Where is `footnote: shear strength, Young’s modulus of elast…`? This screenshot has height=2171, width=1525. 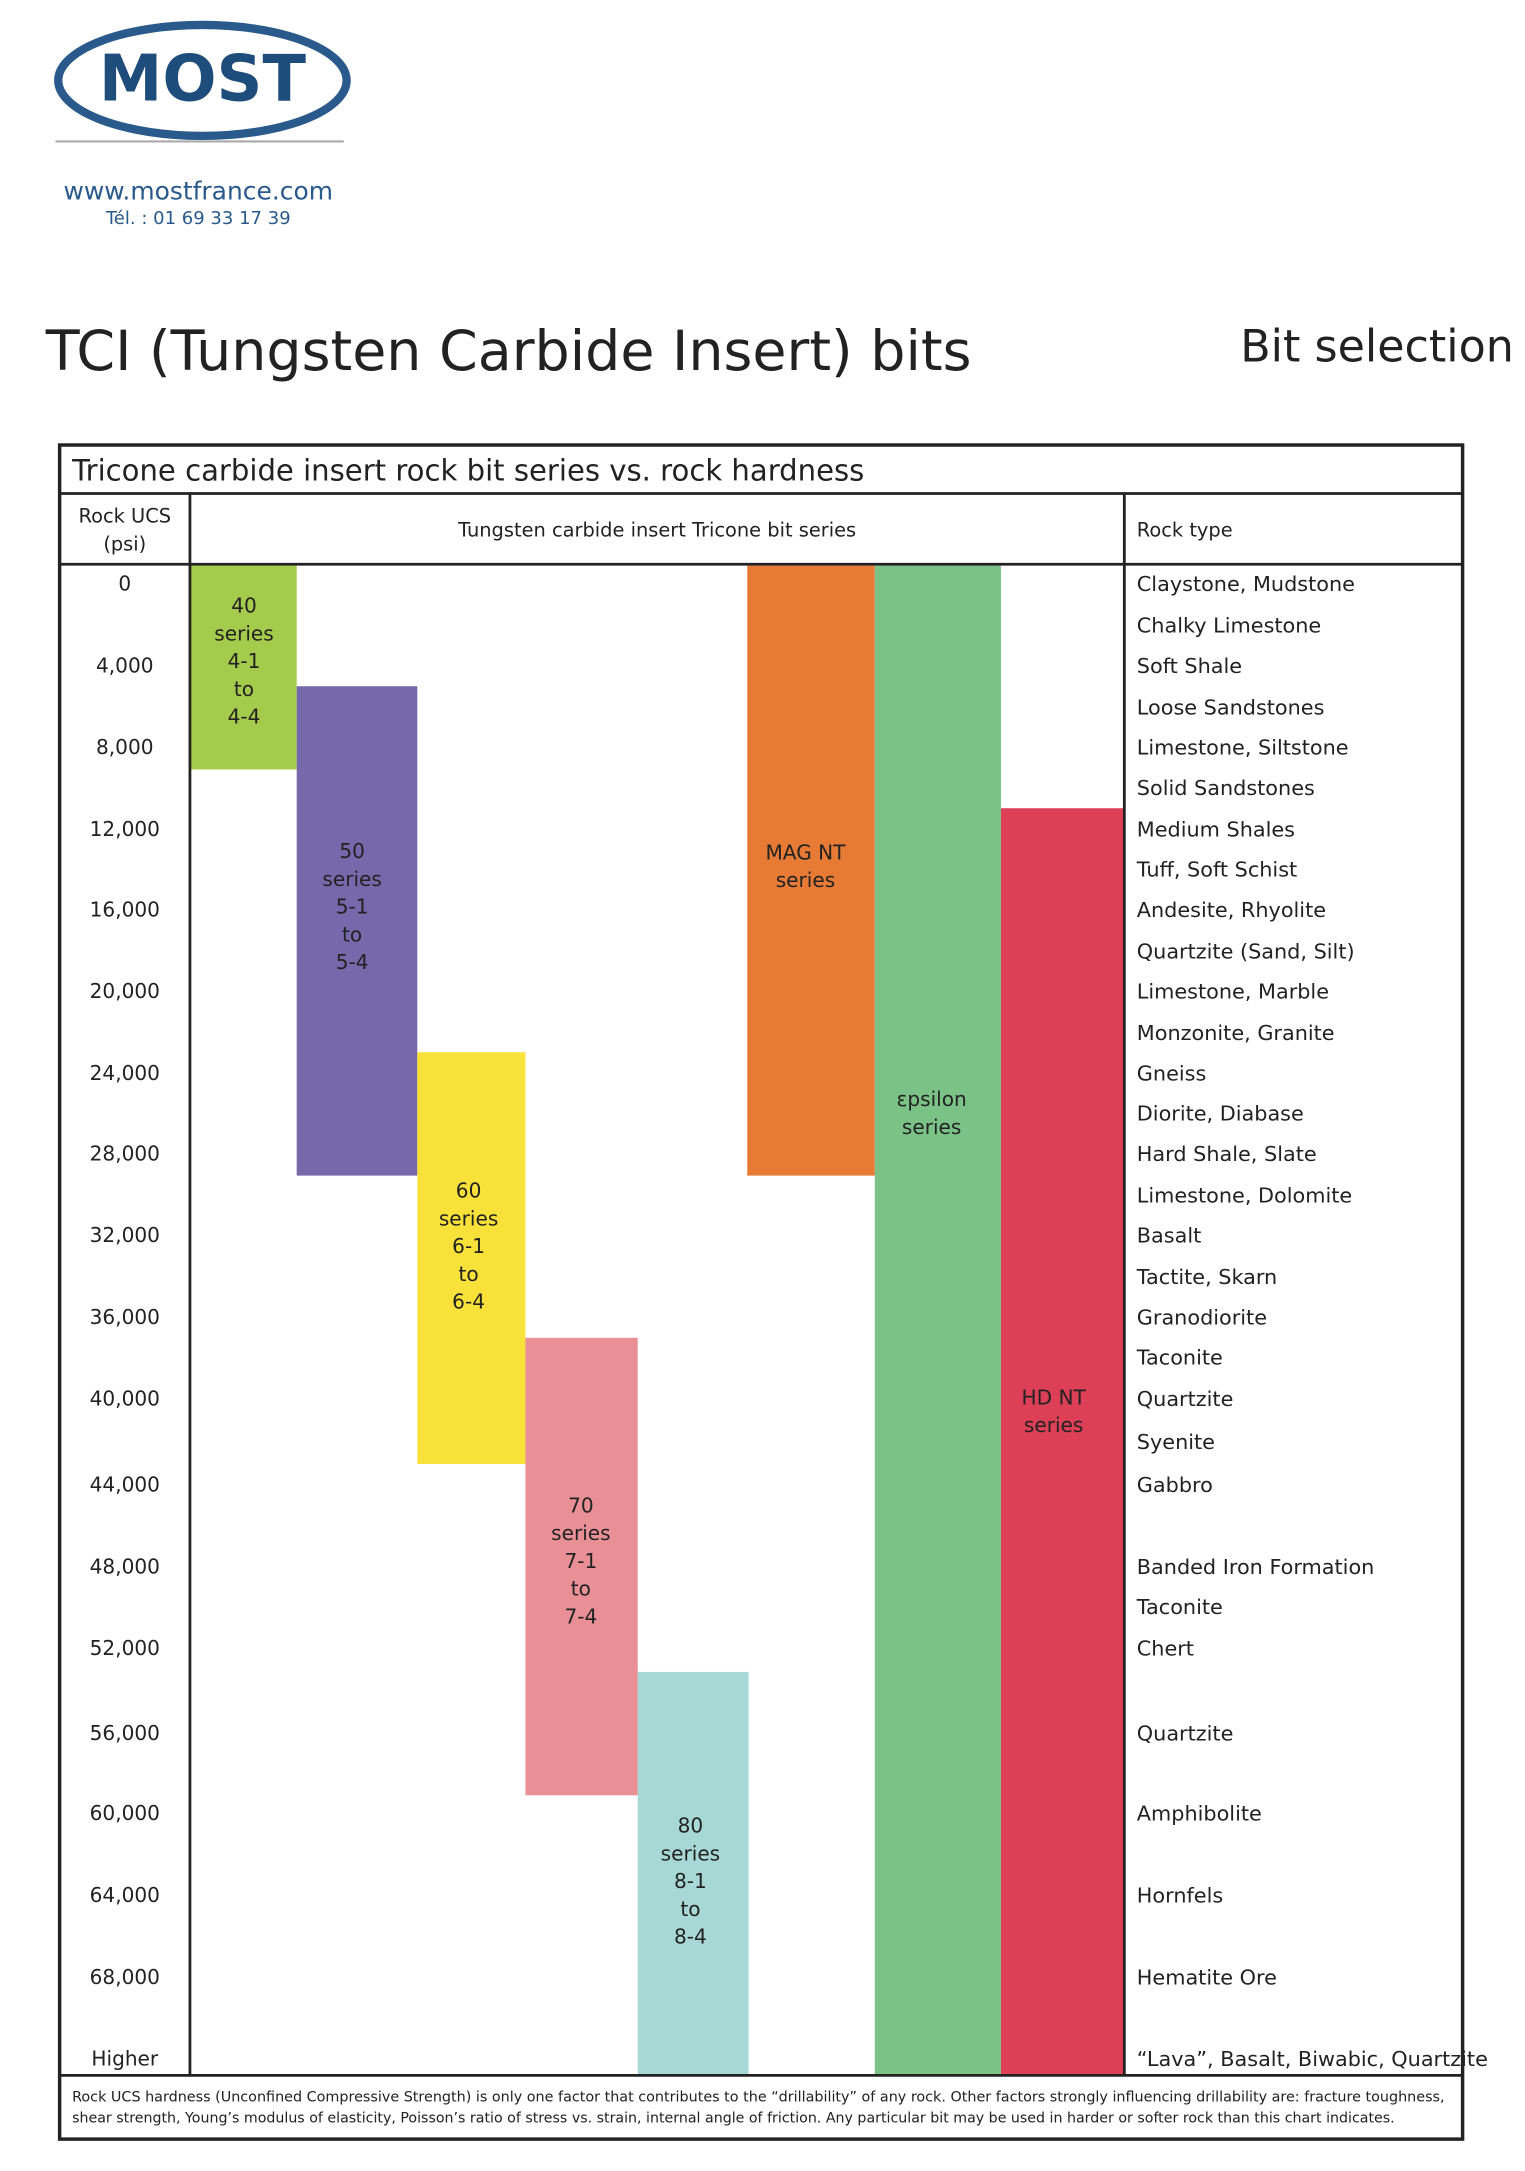
footnote: shear strength, Young’s modulus of elast… is located at coordinates (733, 2118).